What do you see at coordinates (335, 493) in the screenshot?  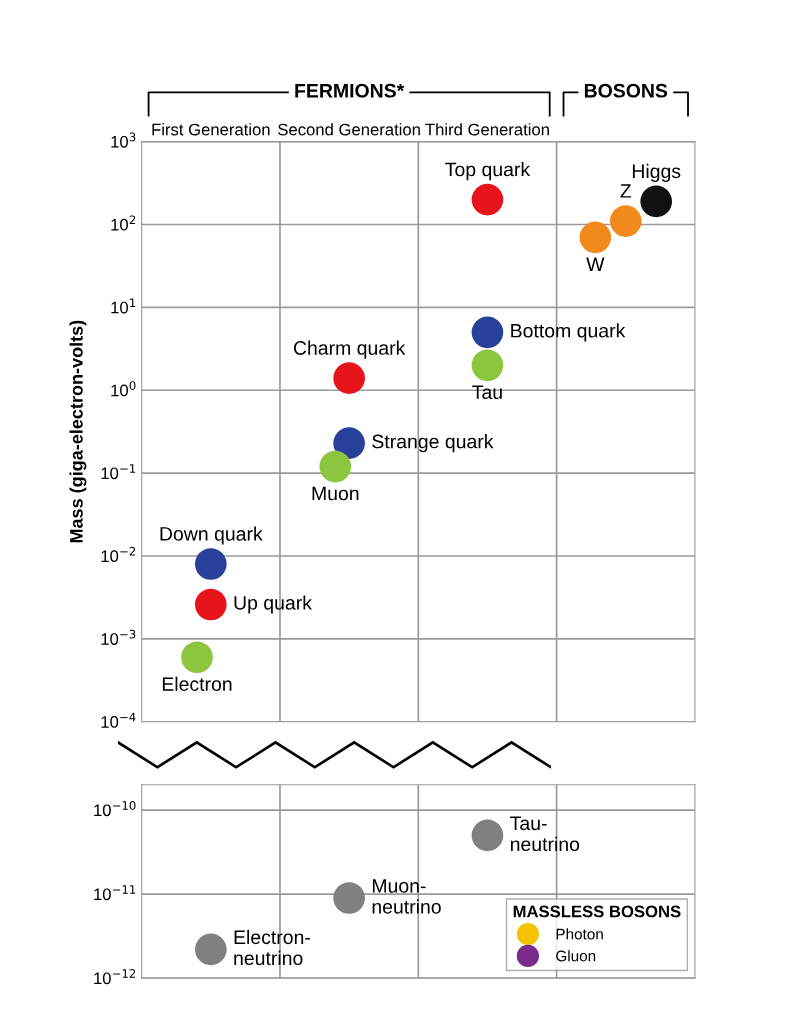 I see `series-label: Muon` at bounding box center [335, 493].